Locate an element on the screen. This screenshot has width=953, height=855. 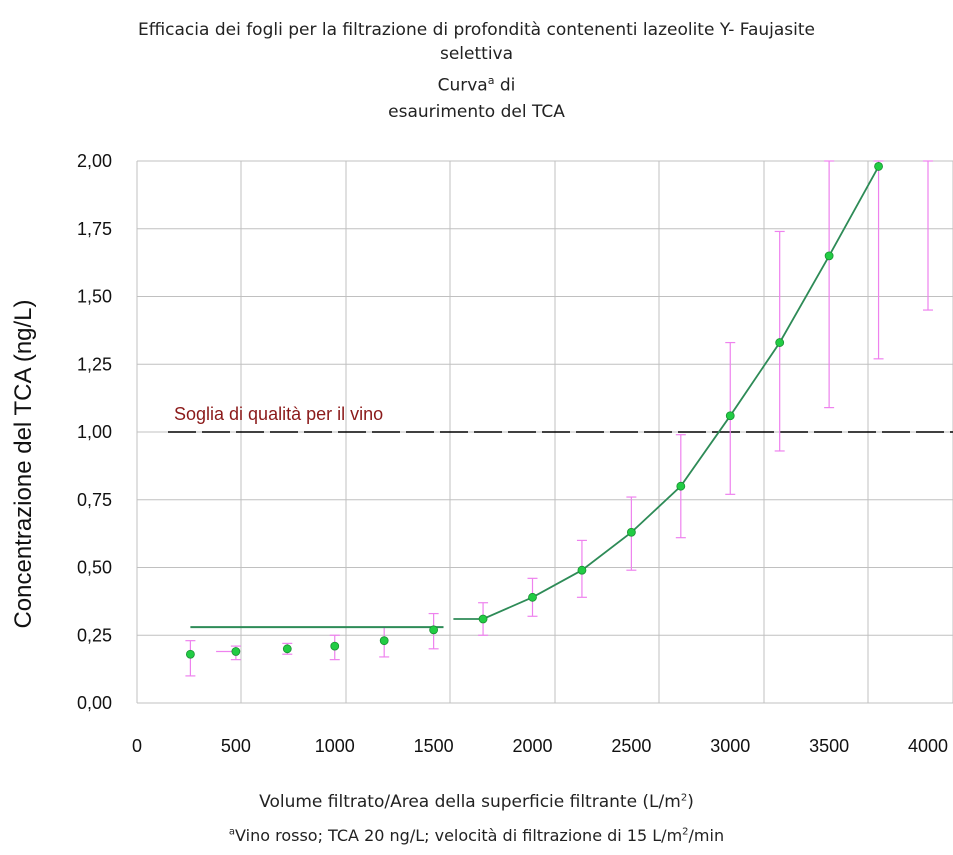
y-tick-label: 1,00 is located at coordinates (94, 432).